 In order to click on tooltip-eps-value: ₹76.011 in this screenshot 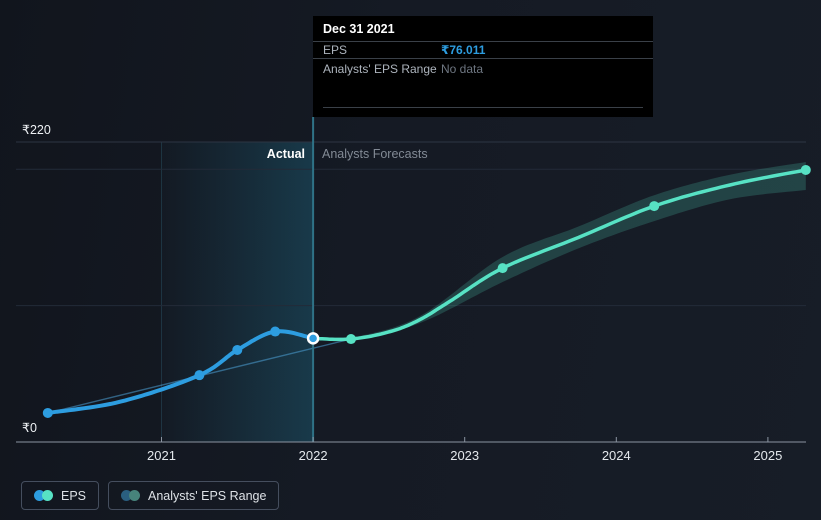, I will do `click(463, 50)`.